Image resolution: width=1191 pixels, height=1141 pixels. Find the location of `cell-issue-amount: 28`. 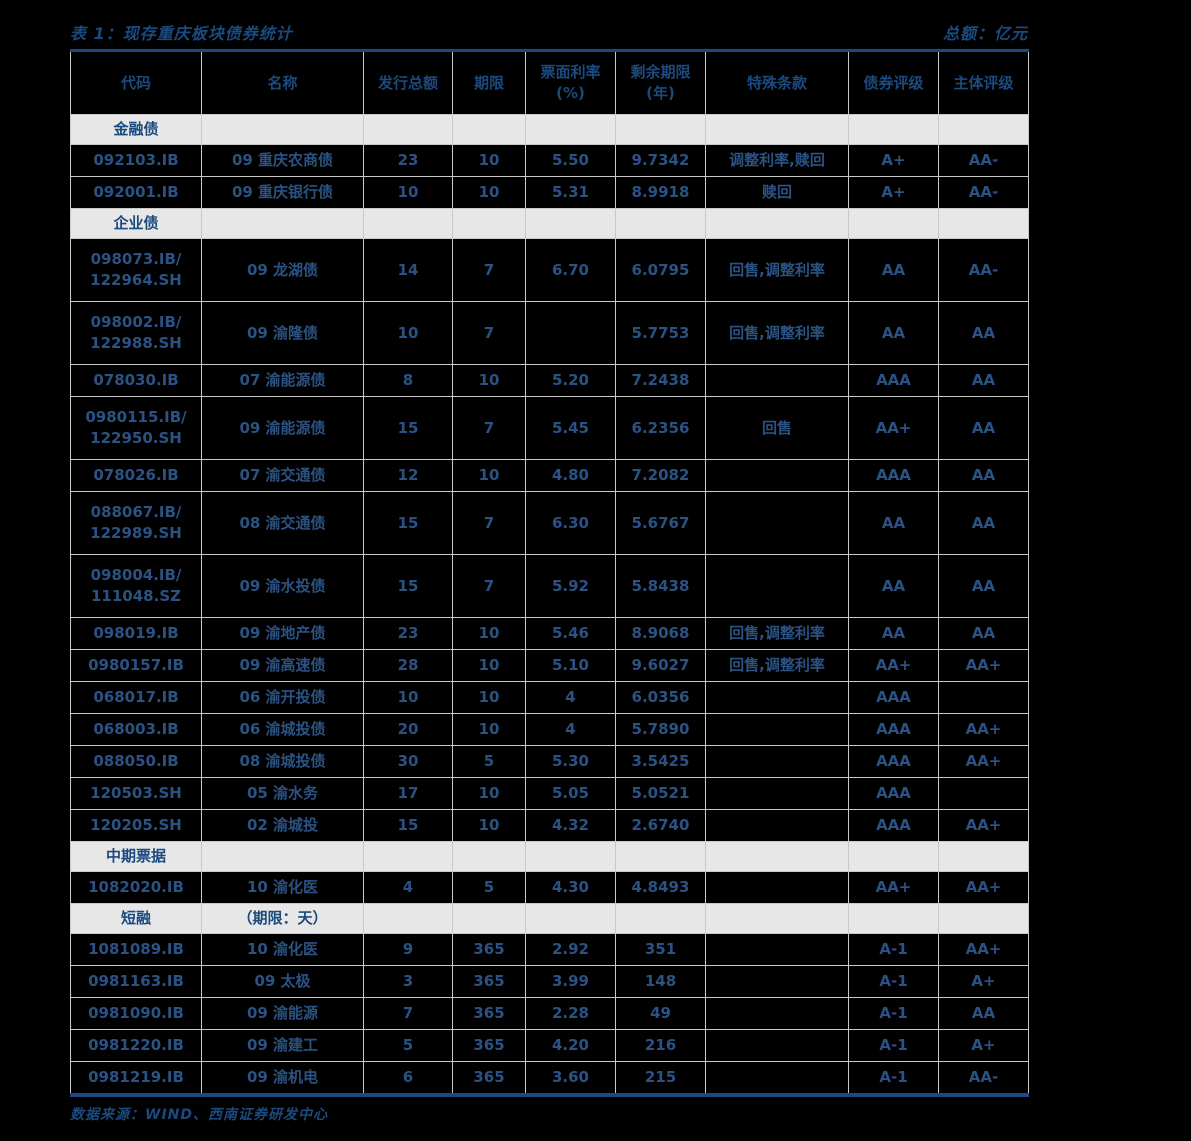

cell-issue-amount: 28 is located at coordinates (408, 665).